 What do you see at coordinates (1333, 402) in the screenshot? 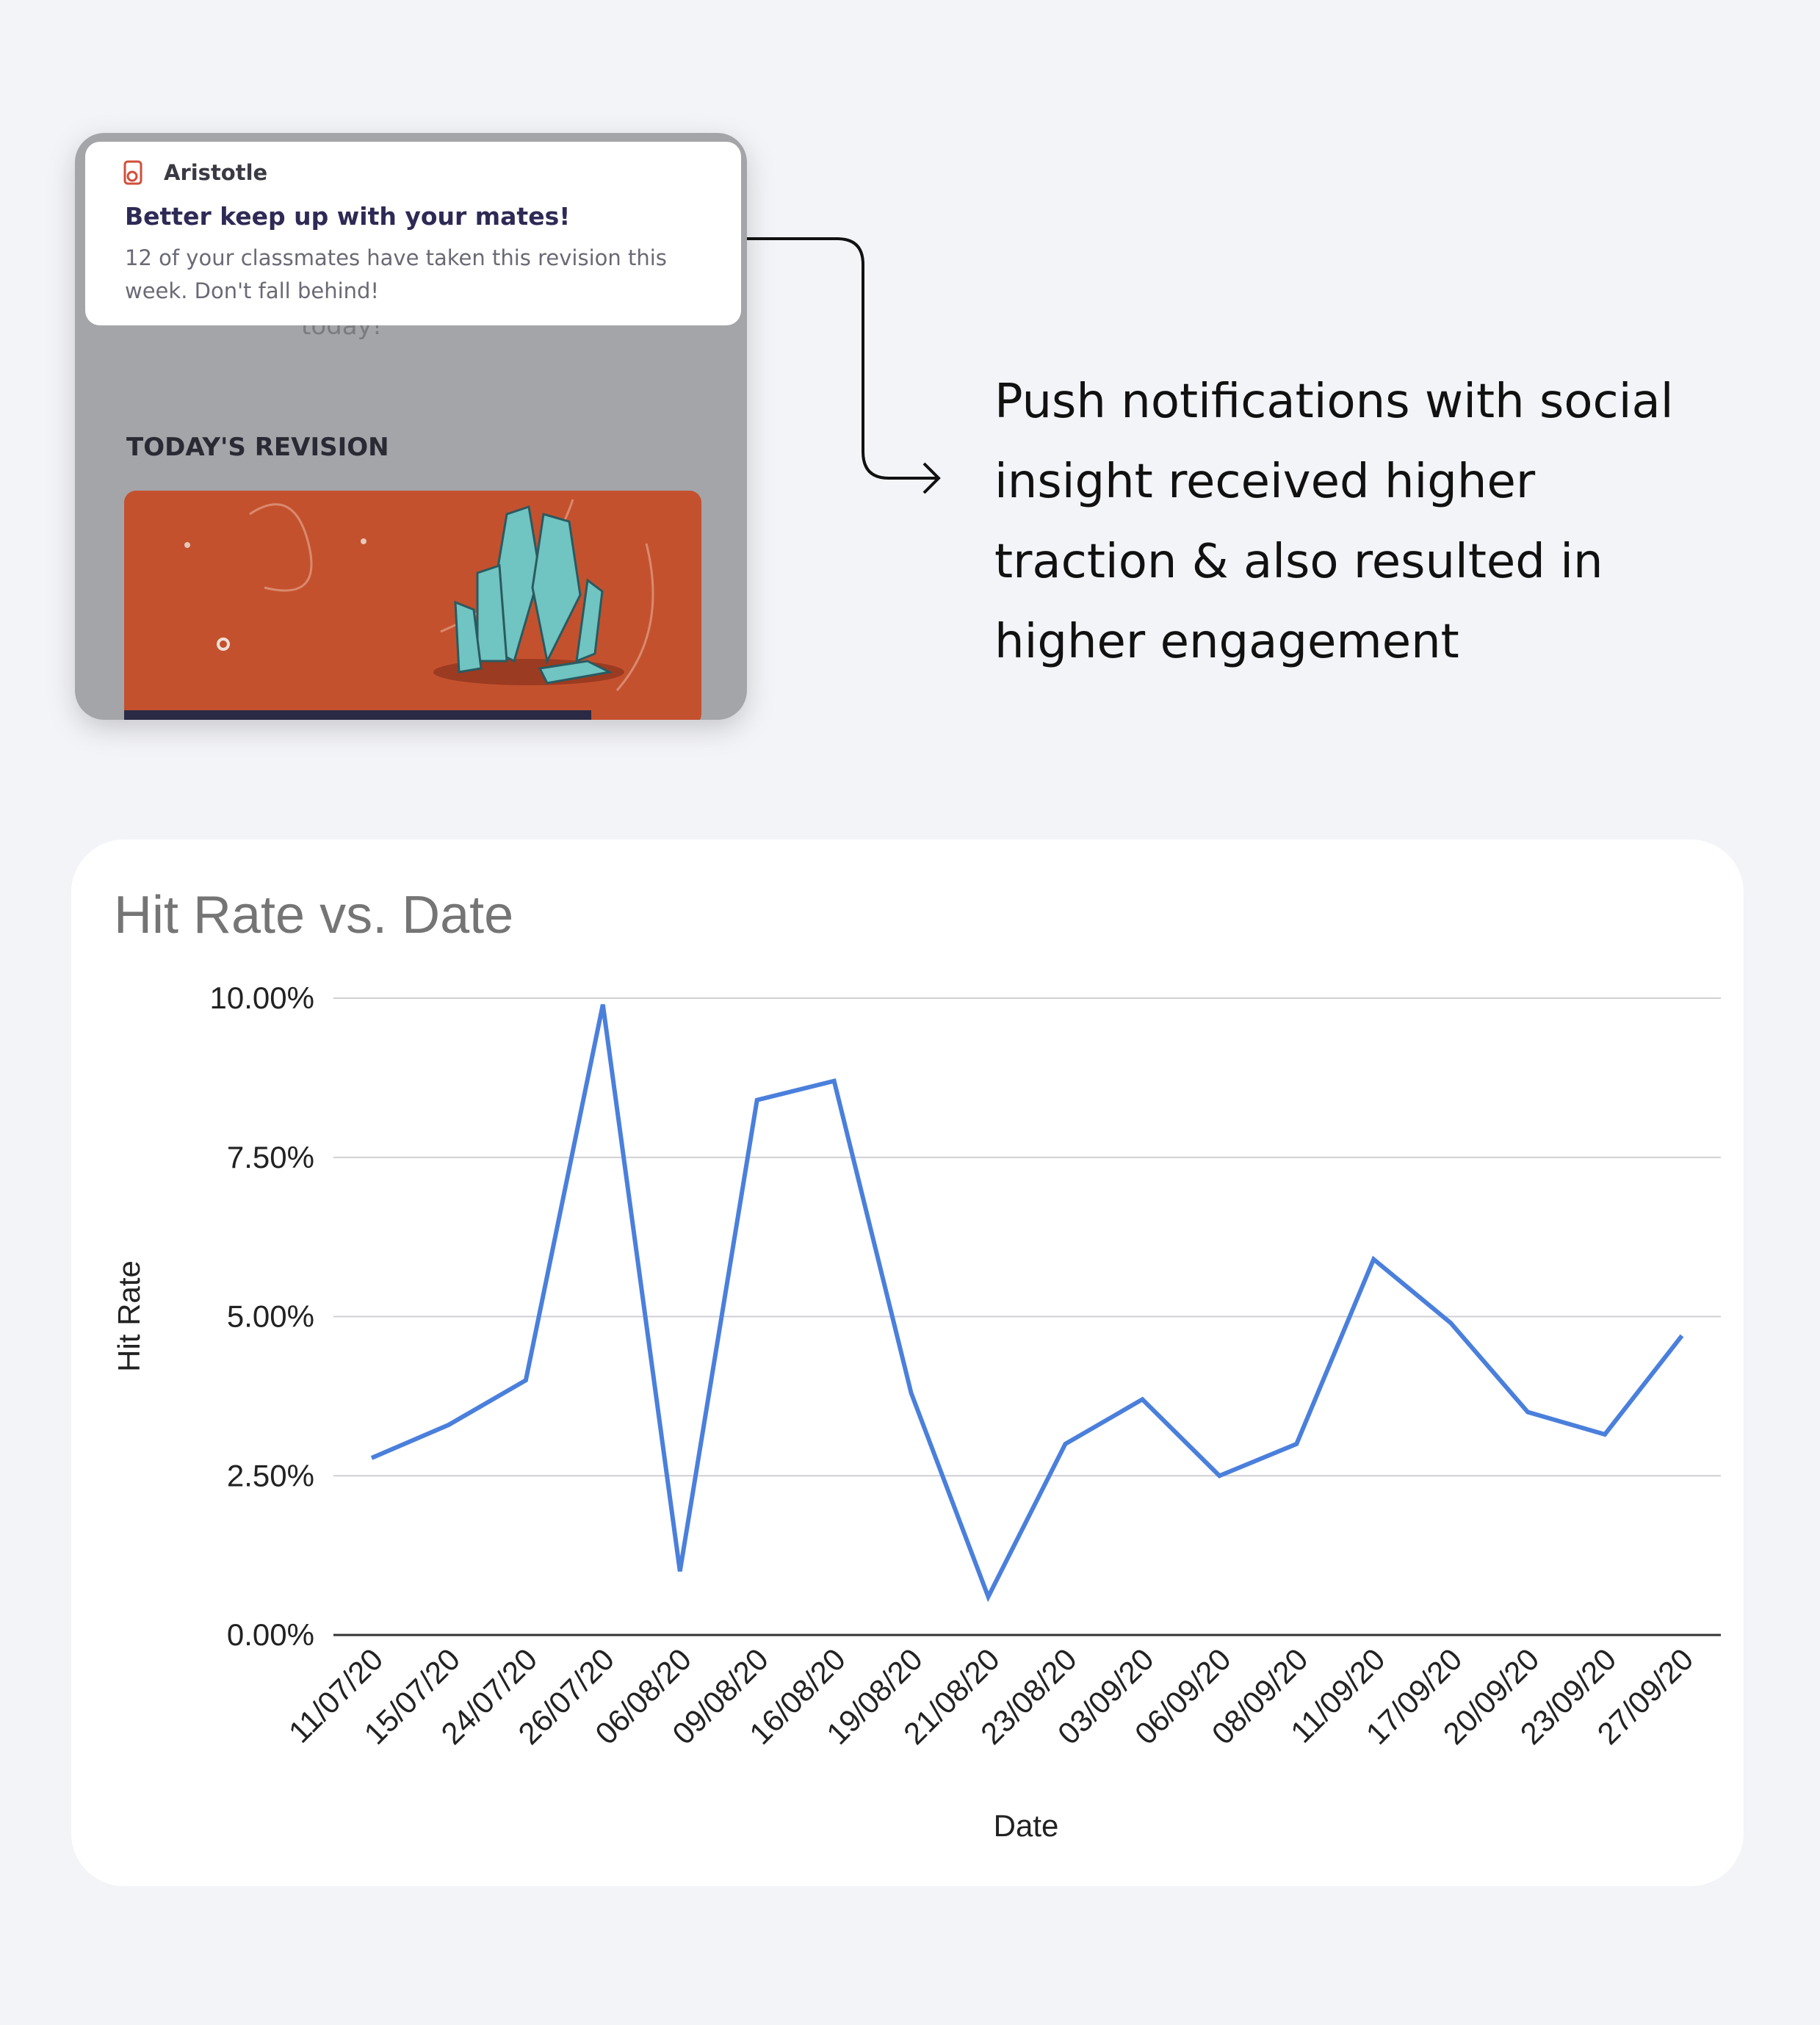
I see `caption-line: Push notifications with social` at bounding box center [1333, 402].